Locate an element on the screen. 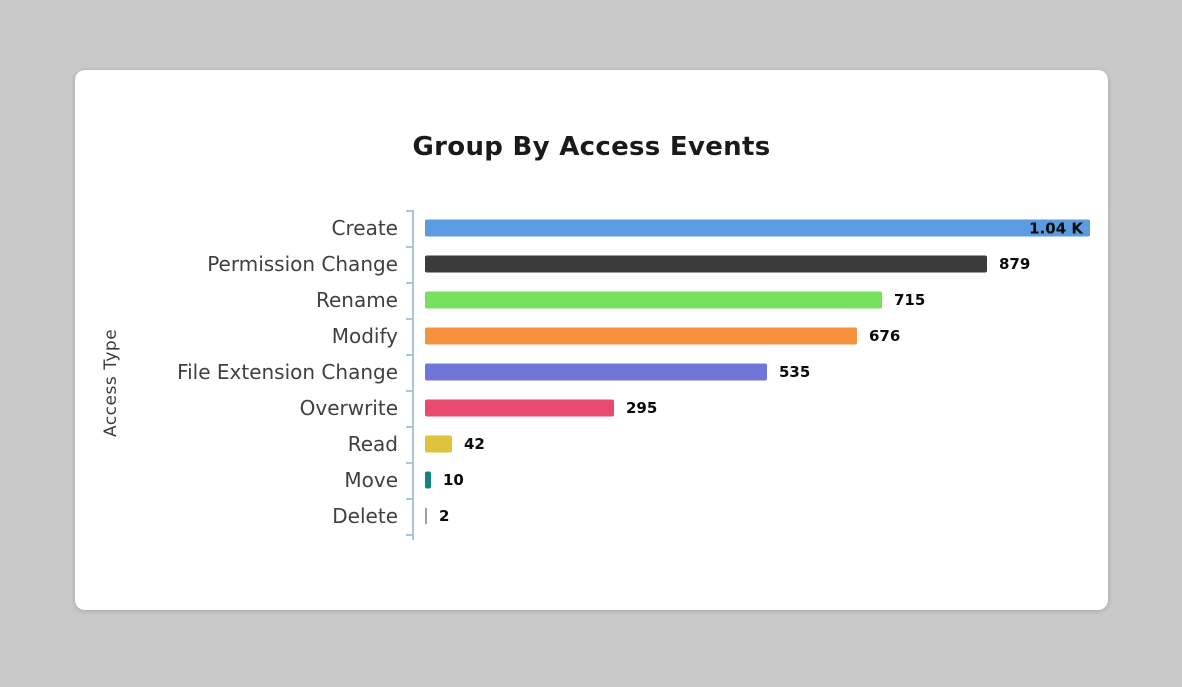  category-label: Move is located at coordinates (371, 480).